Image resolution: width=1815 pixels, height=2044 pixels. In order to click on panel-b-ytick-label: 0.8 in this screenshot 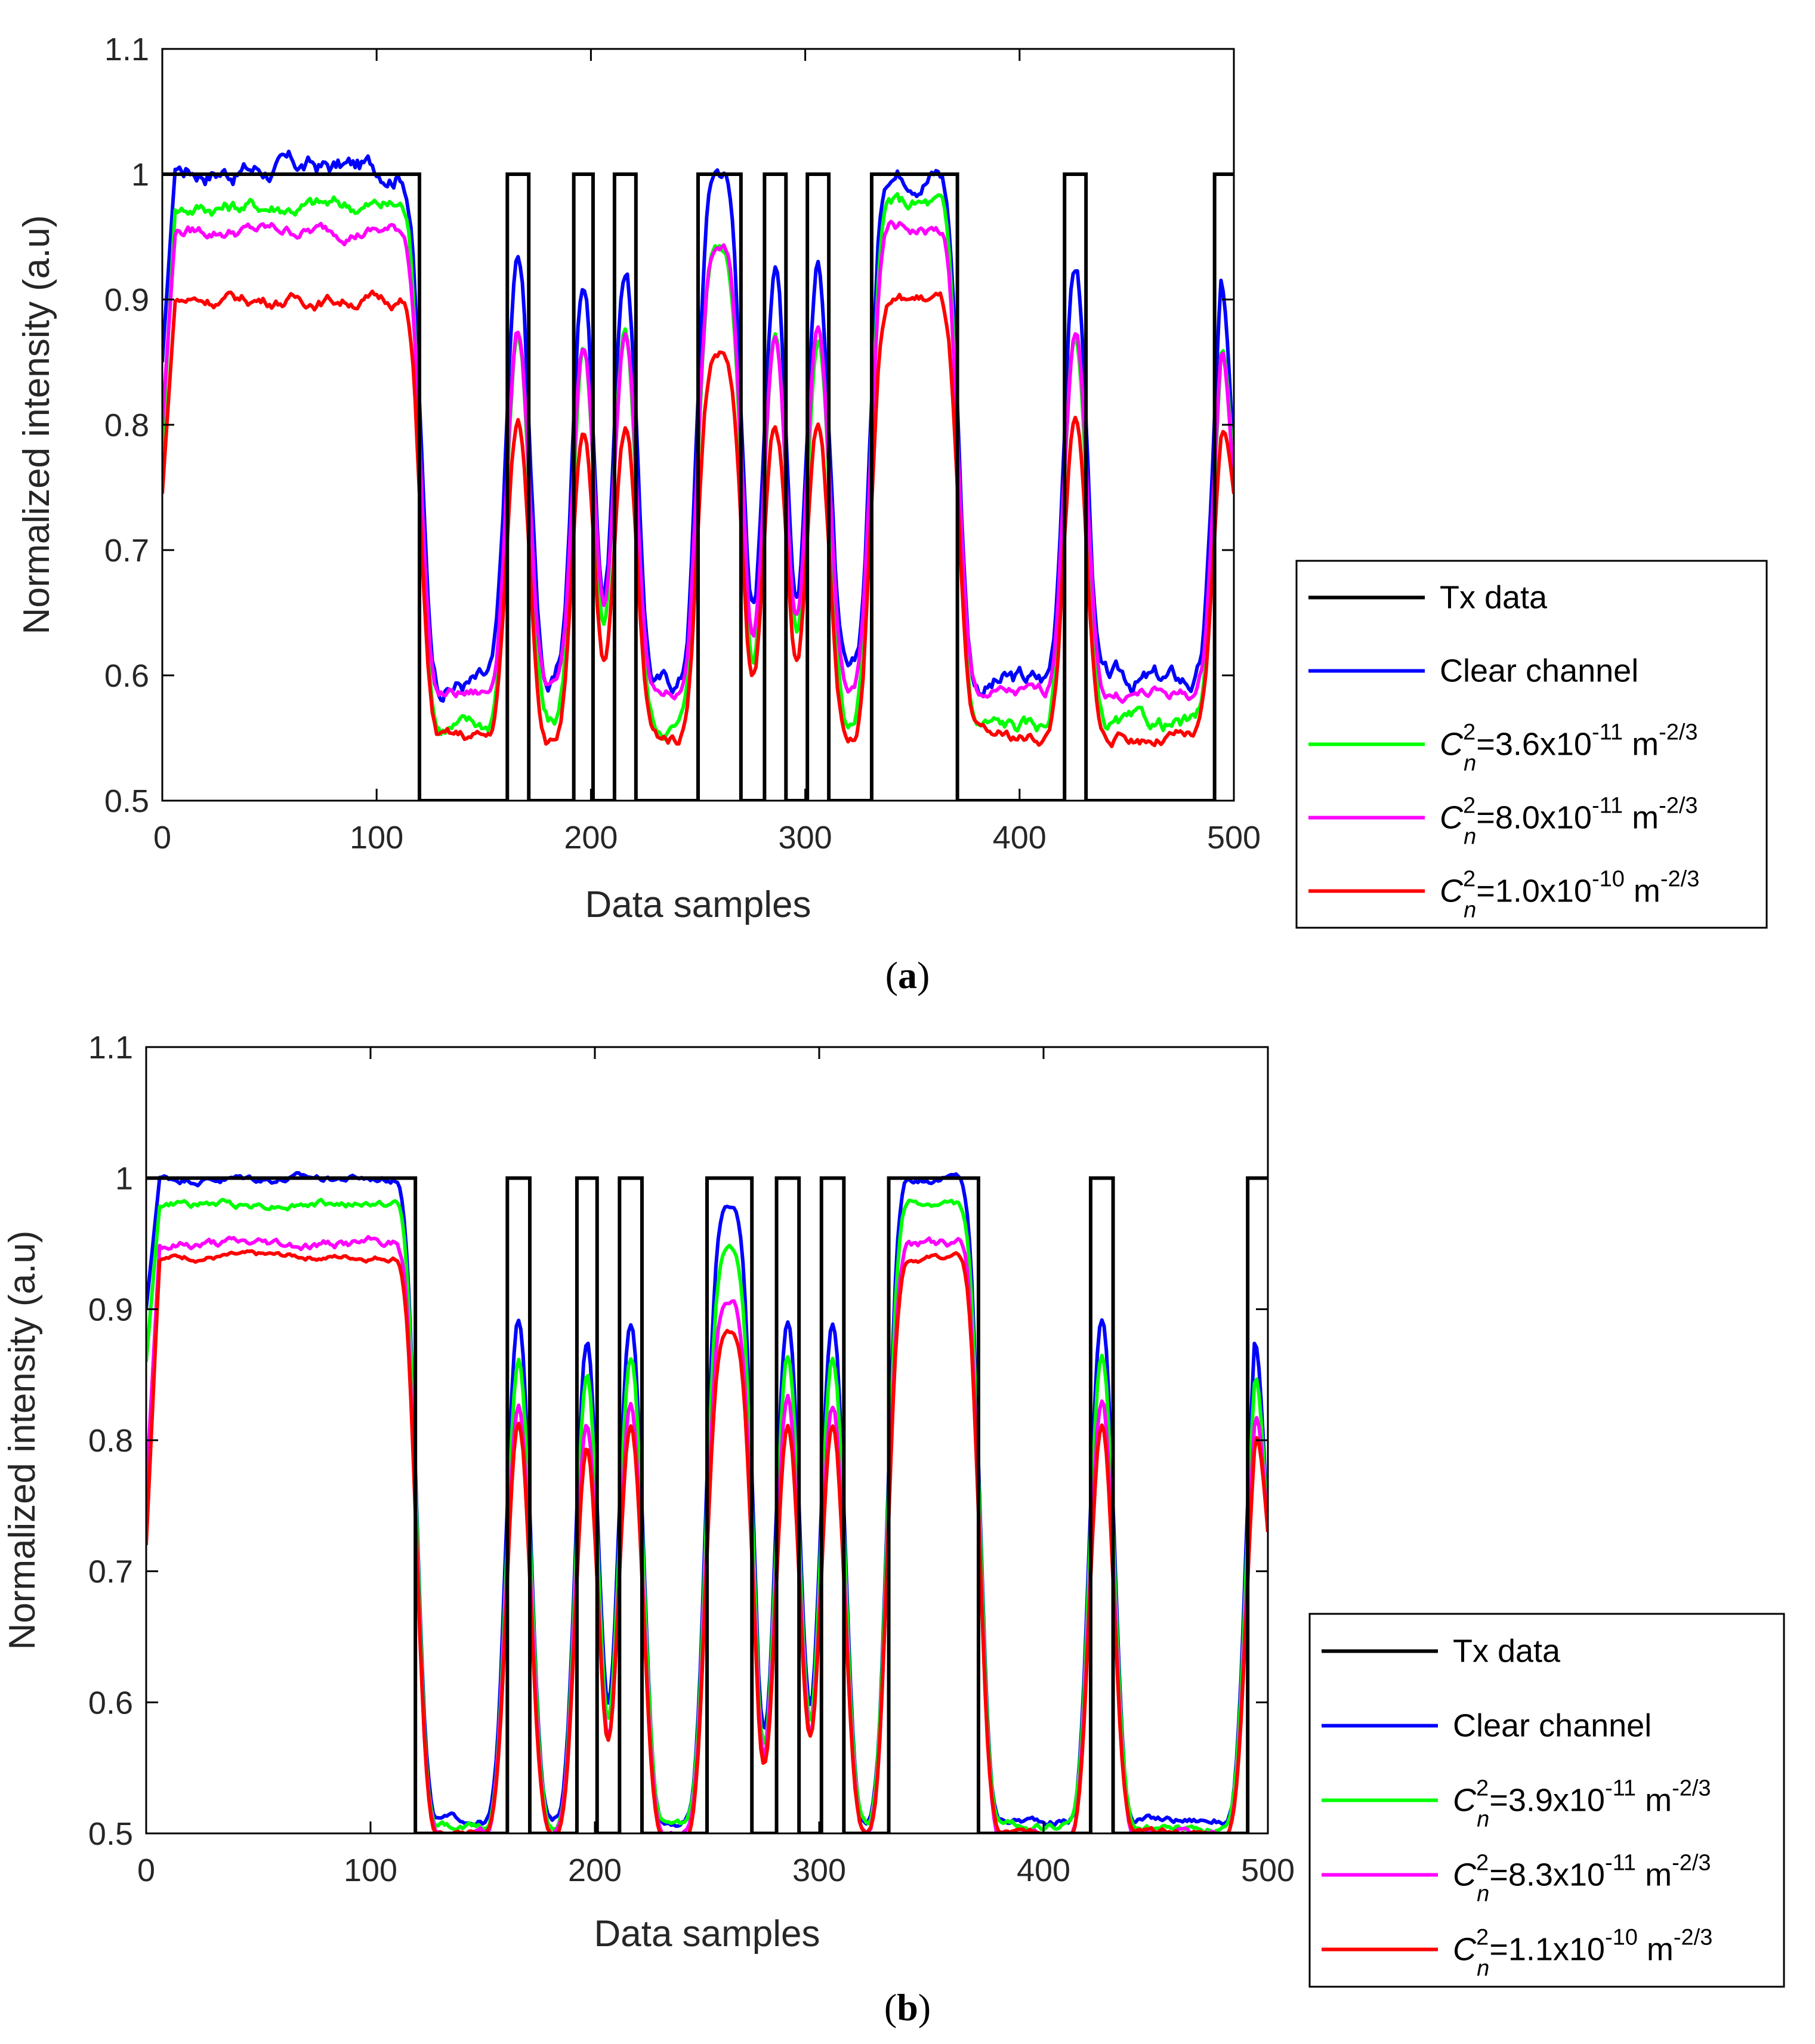, I will do `click(111, 1441)`.